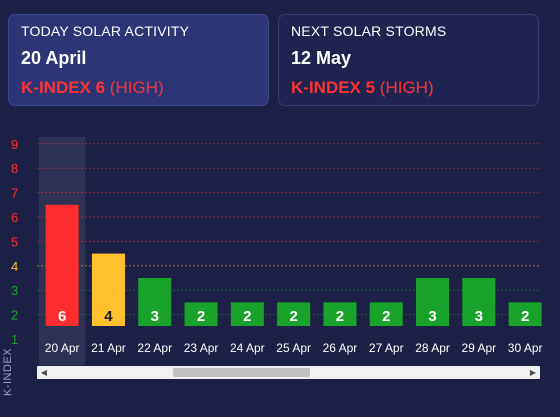  Describe the element at coordinates (14, 266) in the screenshot. I see `y-tick-label: 4` at that location.